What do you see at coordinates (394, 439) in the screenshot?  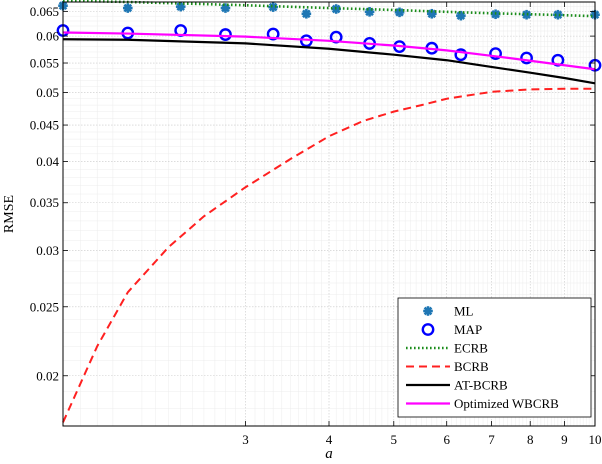 I see `x-tick-label: 5` at bounding box center [394, 439].